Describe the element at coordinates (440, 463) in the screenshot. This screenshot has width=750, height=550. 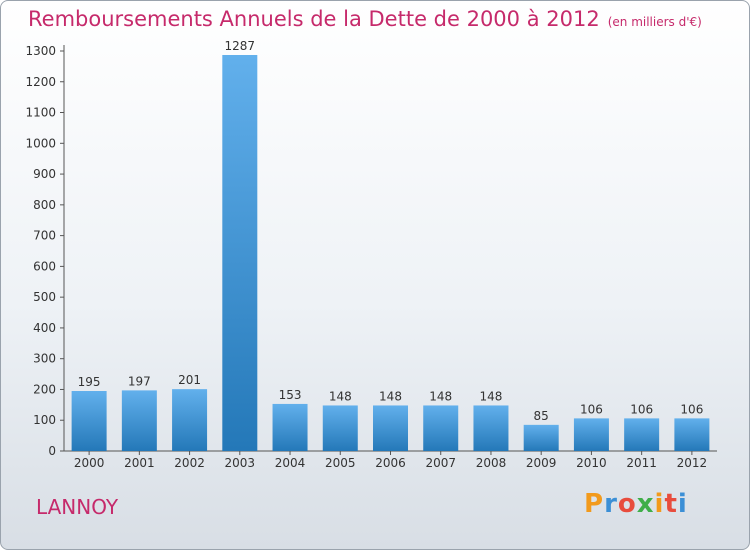
I see `x-tick-label: 2007` at that location.